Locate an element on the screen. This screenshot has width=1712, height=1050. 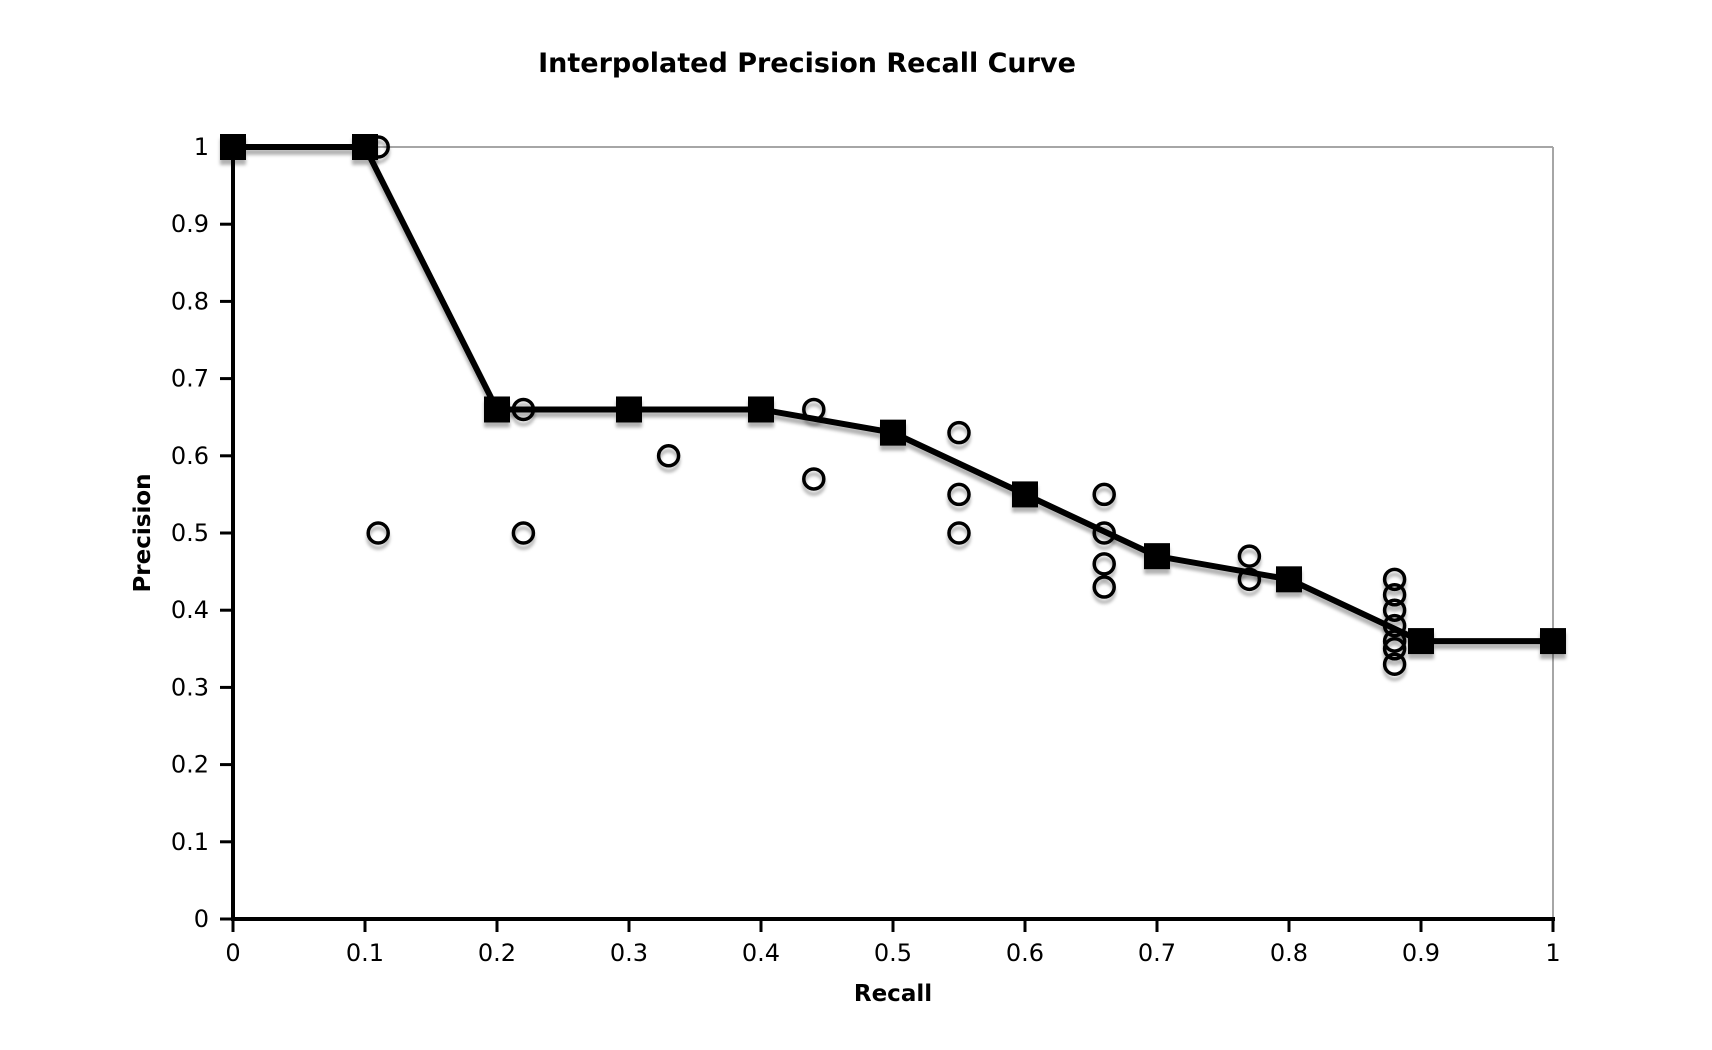
y-tick-label: 0.7 is located at coordinates (190, 379).